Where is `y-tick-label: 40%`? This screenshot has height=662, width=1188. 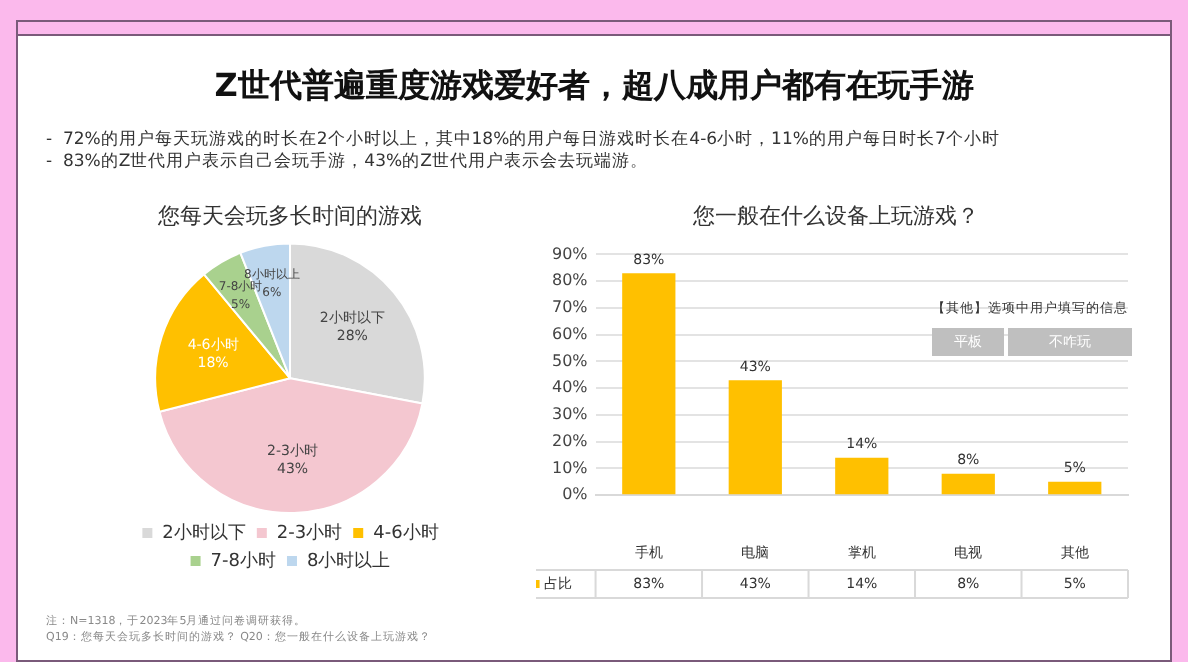
y-tick-label: 40% is located at coordinates (570, 387).